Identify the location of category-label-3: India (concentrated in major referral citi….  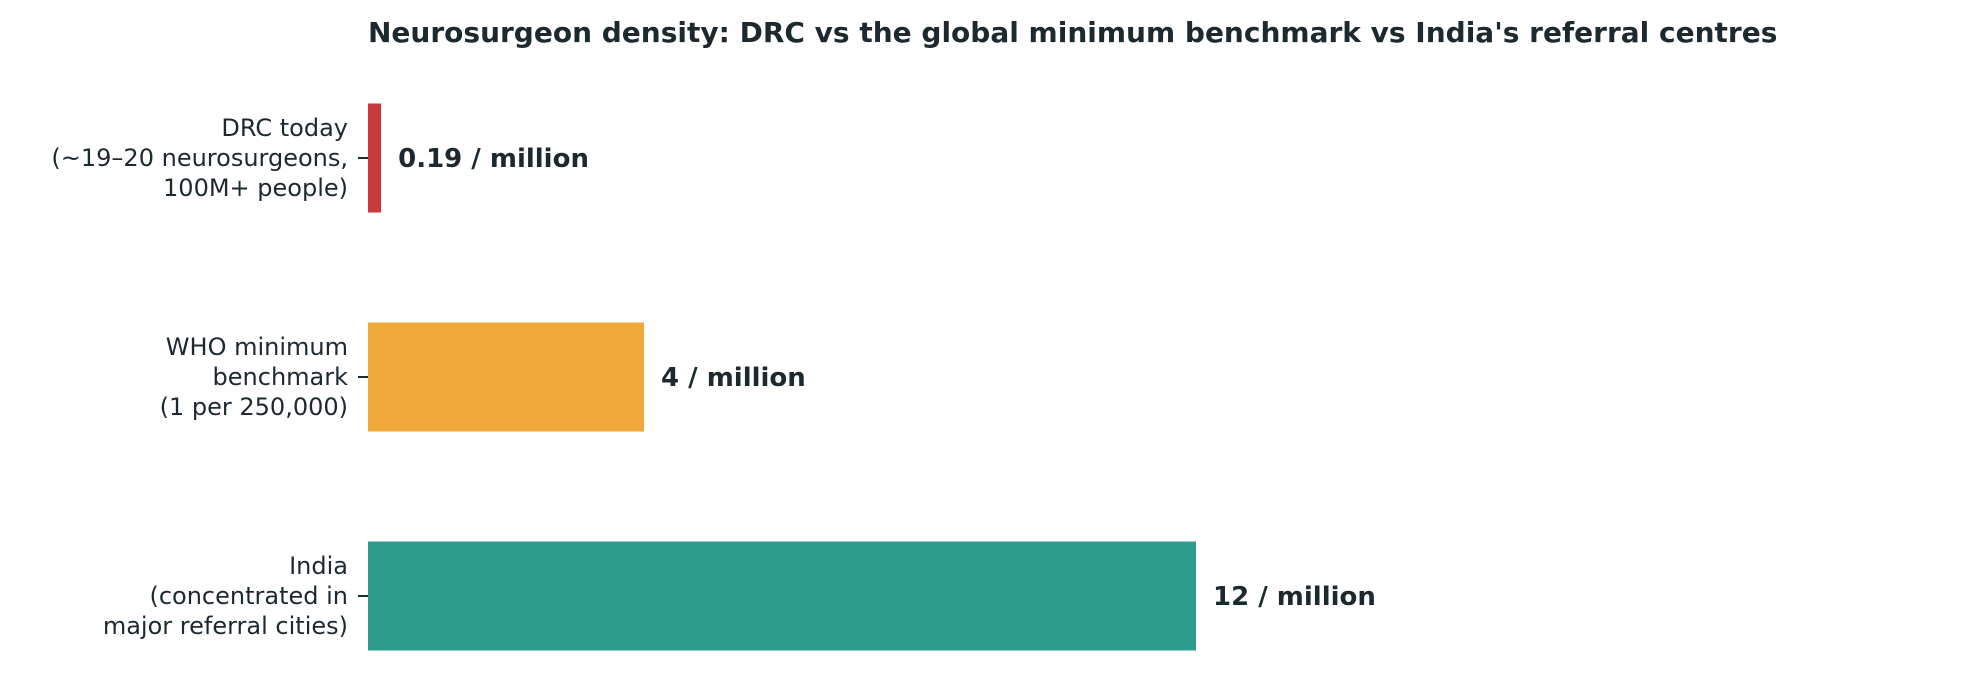
(225, 596).